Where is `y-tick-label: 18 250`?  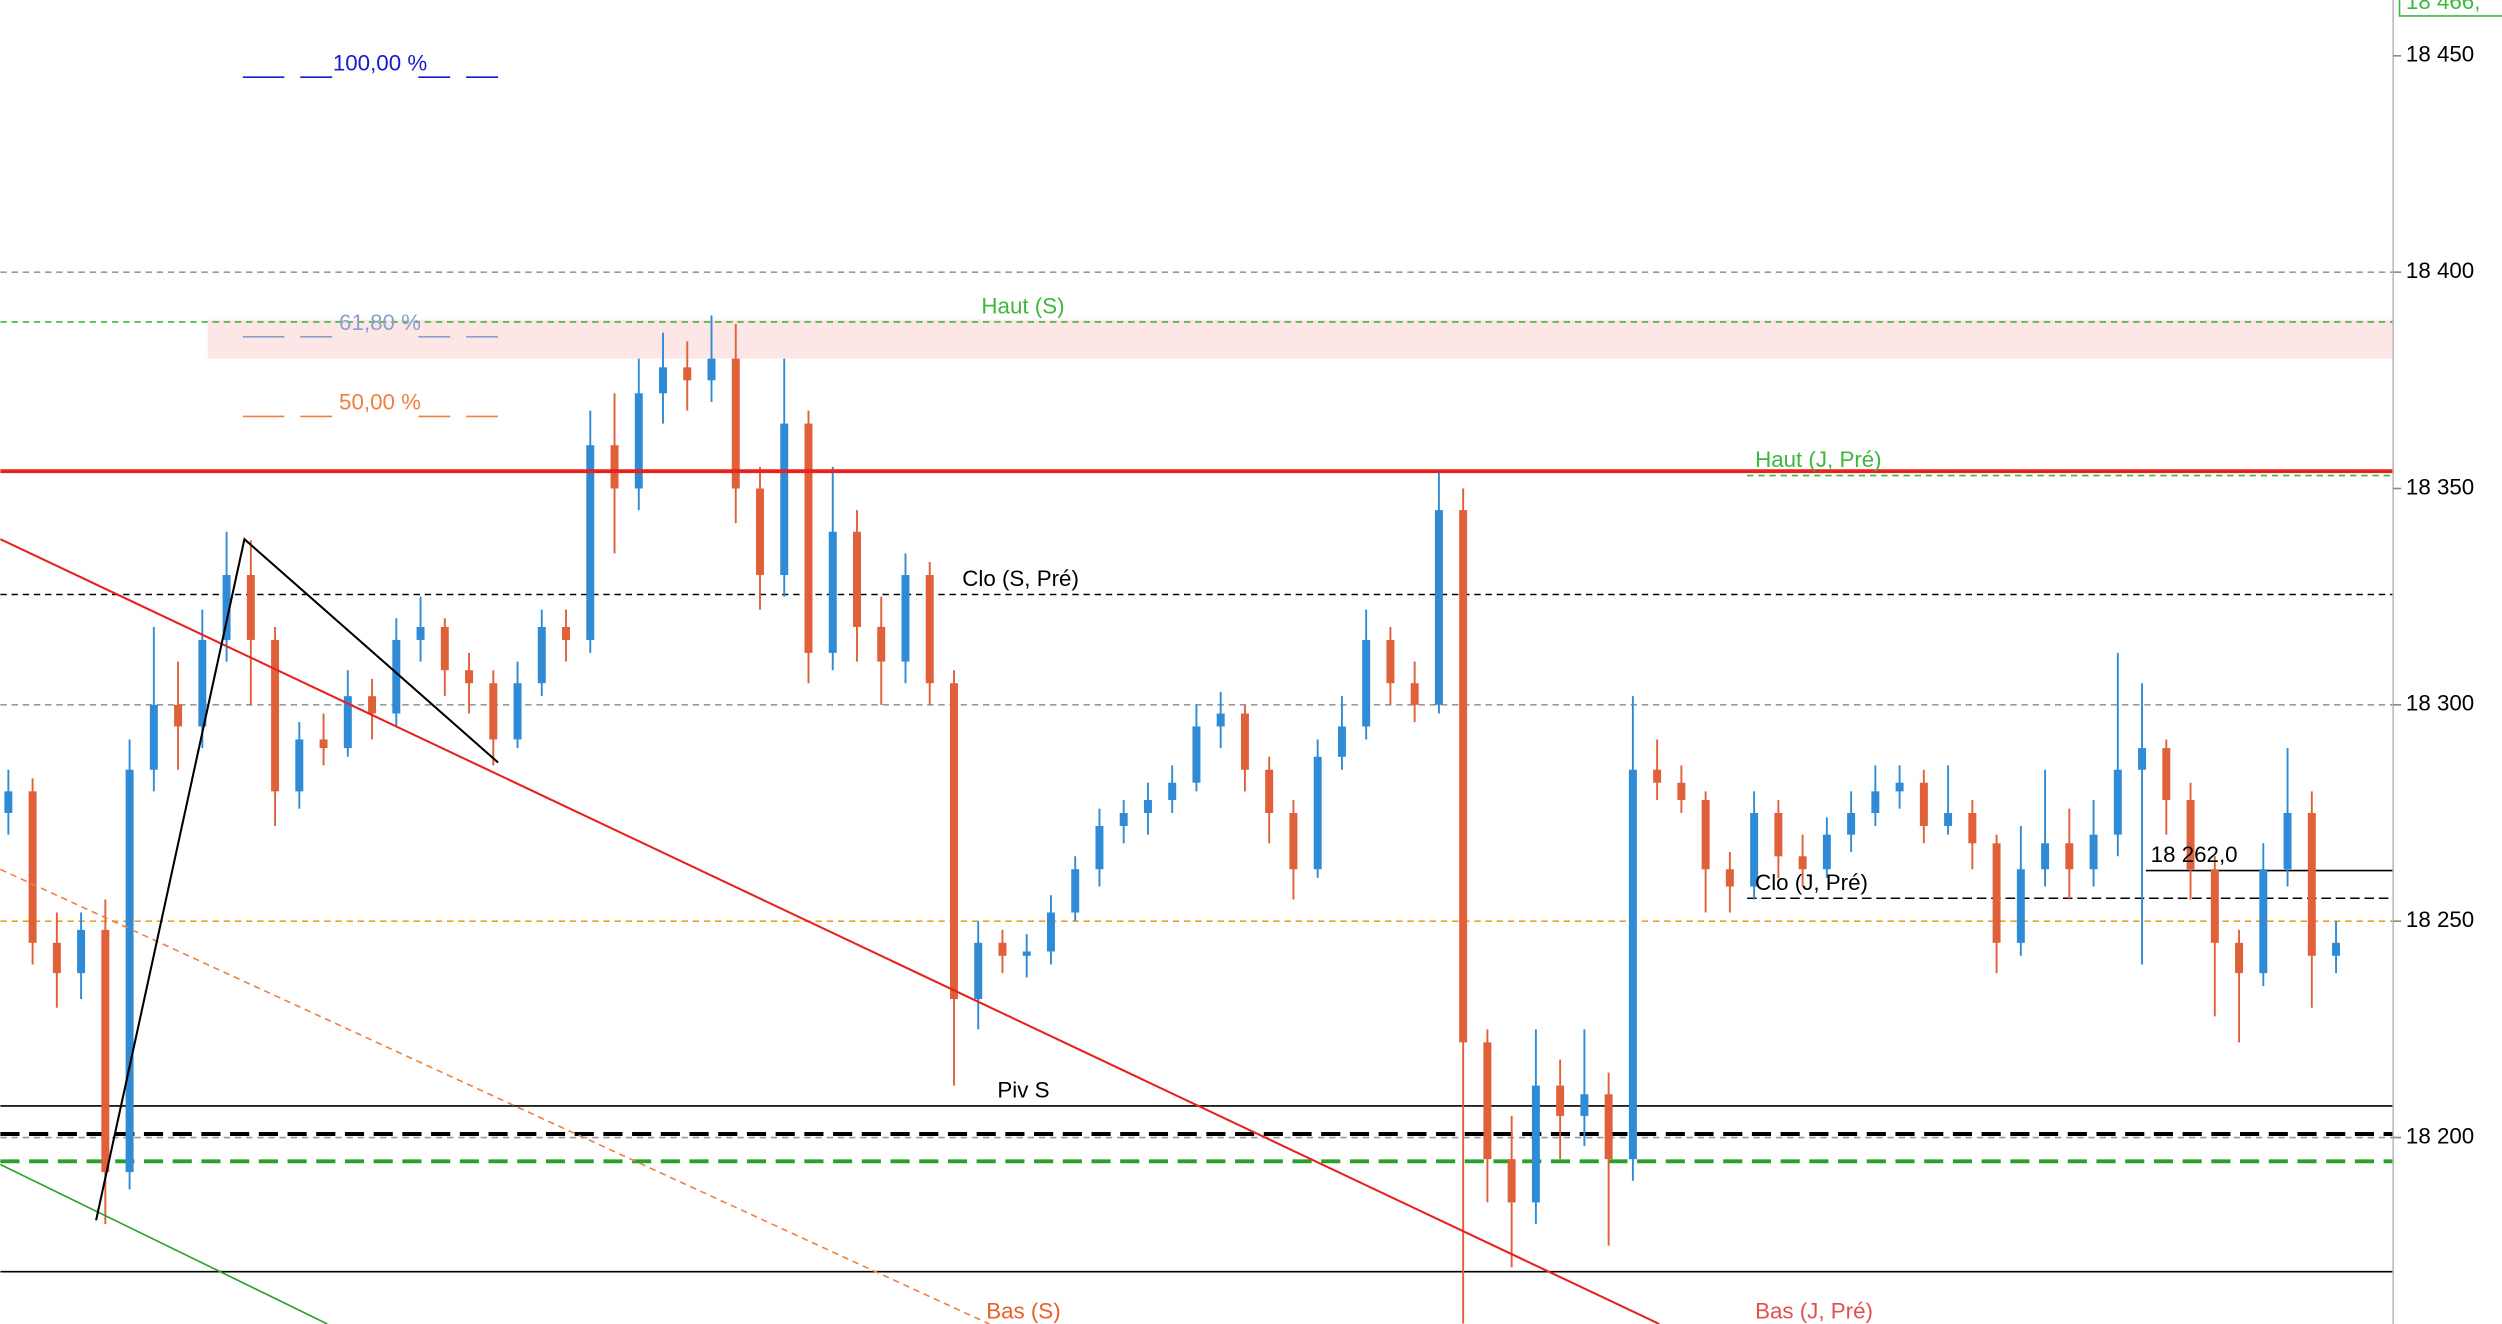
y-tick-label: 18 250 is located at coordinates (2440, 919).